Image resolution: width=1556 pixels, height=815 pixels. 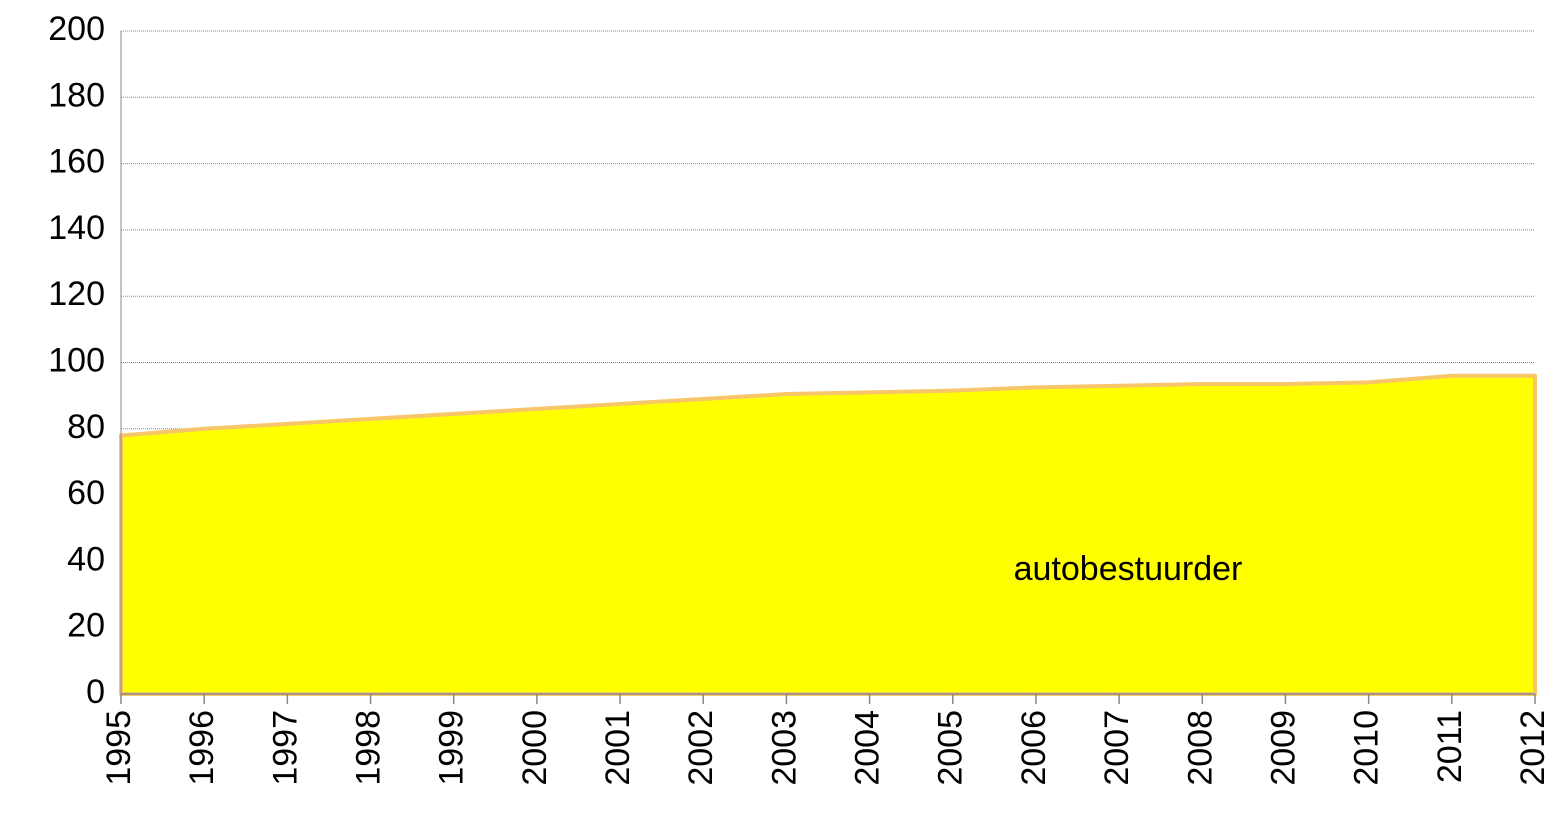 What do you see at coordinates (1283, 748) in the screenshot?
I see `x-tick-label: 2009` at bounding box center [1283, 748].